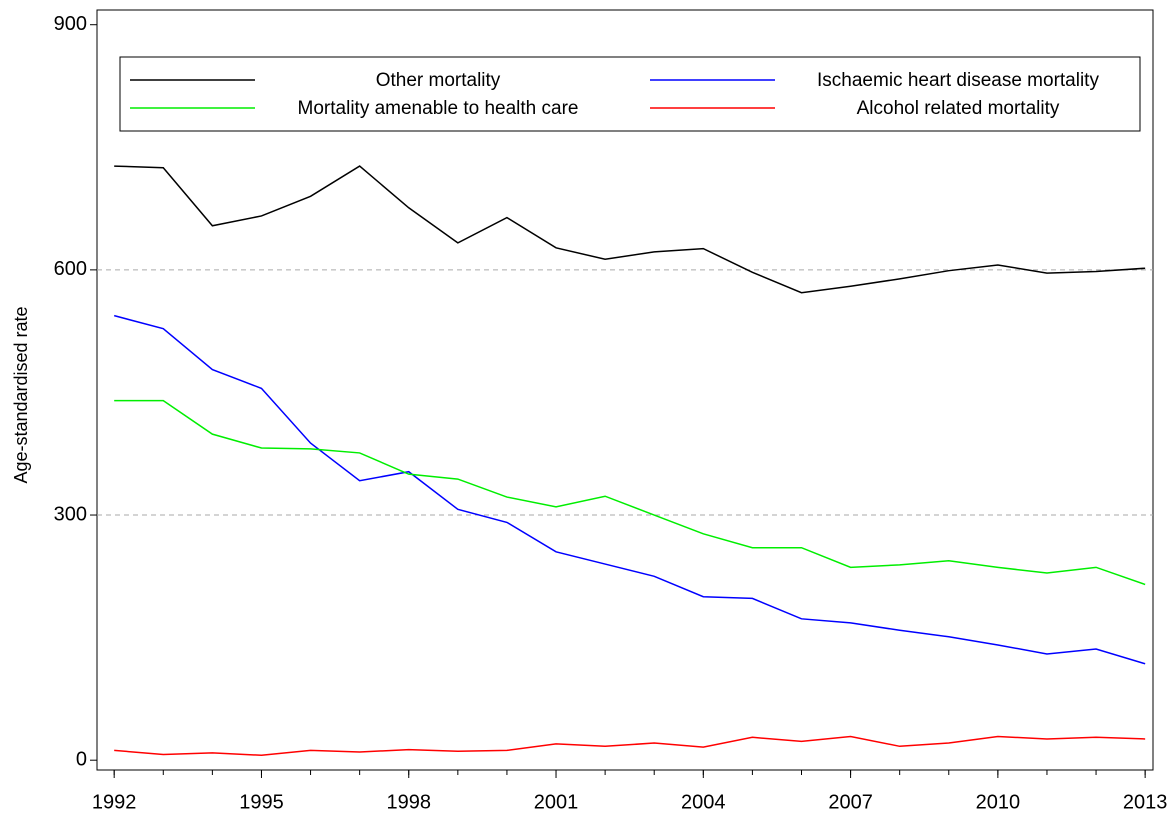 The height and width of the screenshot is (817, 1172). I want to click on x-tick-label: 1992, so click(114, 802).